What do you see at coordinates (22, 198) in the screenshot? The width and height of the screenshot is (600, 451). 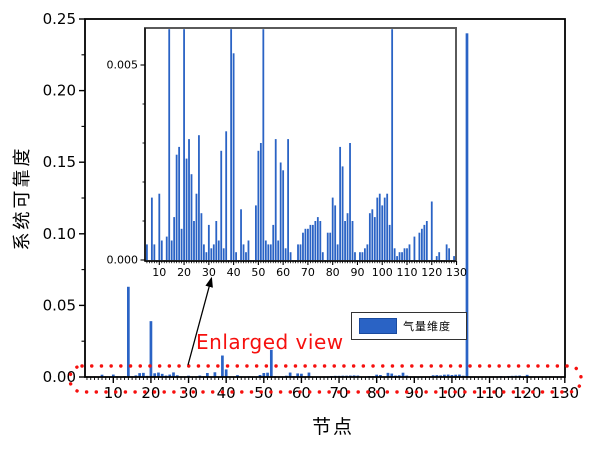 I see `y-axis-title: 系统可靠度` at bounding box center [22, 198].